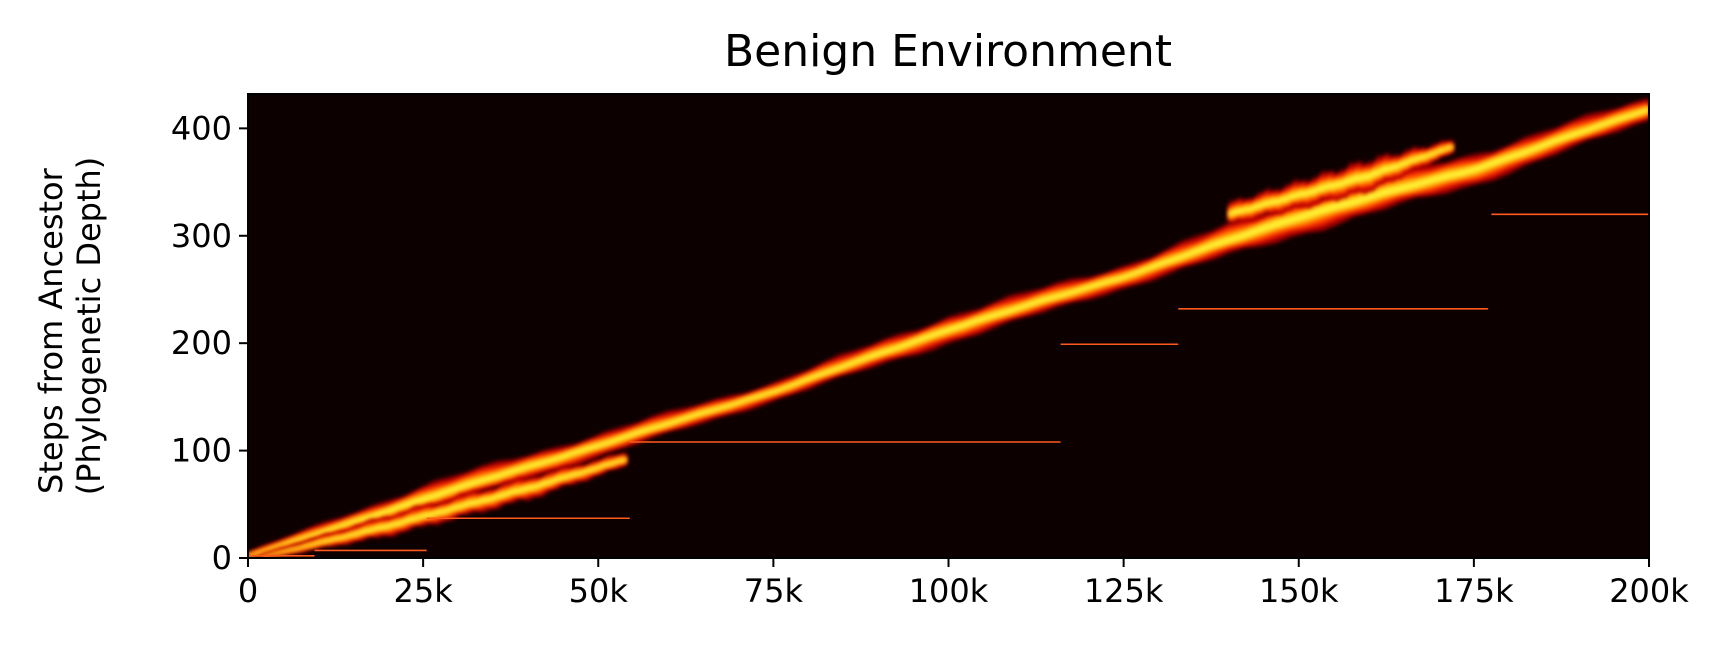 The width and height of the screenshot is (1722, 661). Describe the element at coordinates (774, 591) in the screenshot. I see `x-tick-label-3: 75k` at that location.